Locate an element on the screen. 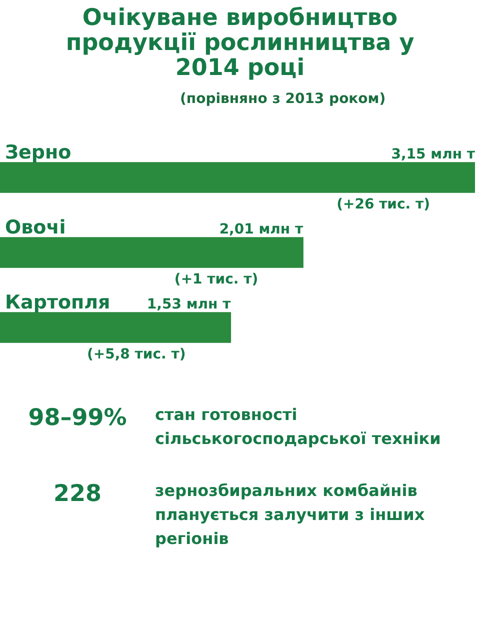  y-tick-label: Картопля is located at coordinates (57, 303).